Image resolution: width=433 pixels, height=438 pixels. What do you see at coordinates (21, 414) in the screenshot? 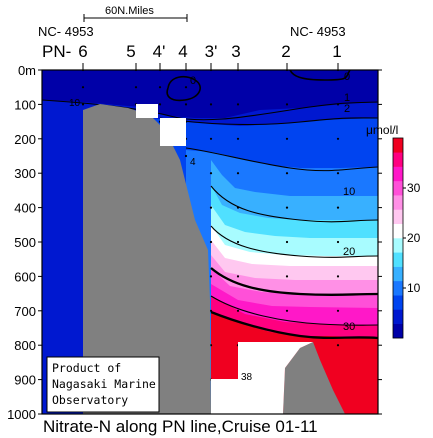
I see `depth-label-10: 1000` at bounding box center [21, 414].